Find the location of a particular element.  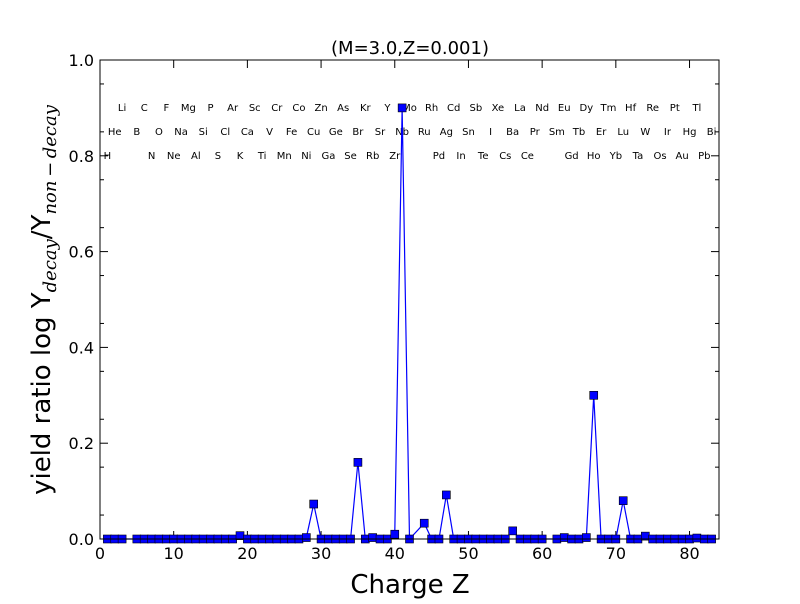

element-label: Hg is located at coordinates (690, 132).